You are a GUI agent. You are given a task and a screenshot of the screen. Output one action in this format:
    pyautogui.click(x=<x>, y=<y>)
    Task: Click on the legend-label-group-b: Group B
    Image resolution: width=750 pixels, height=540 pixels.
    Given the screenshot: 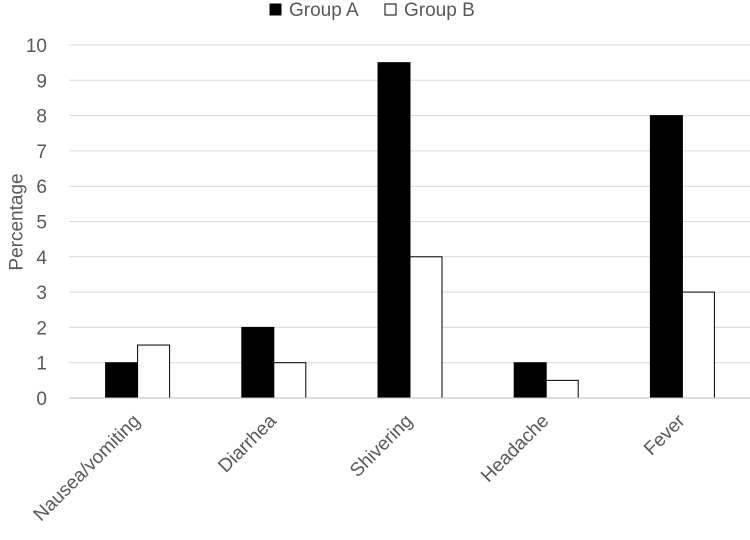 What is the action you would take?
    pyautogui.click(x=439, y=10)
    